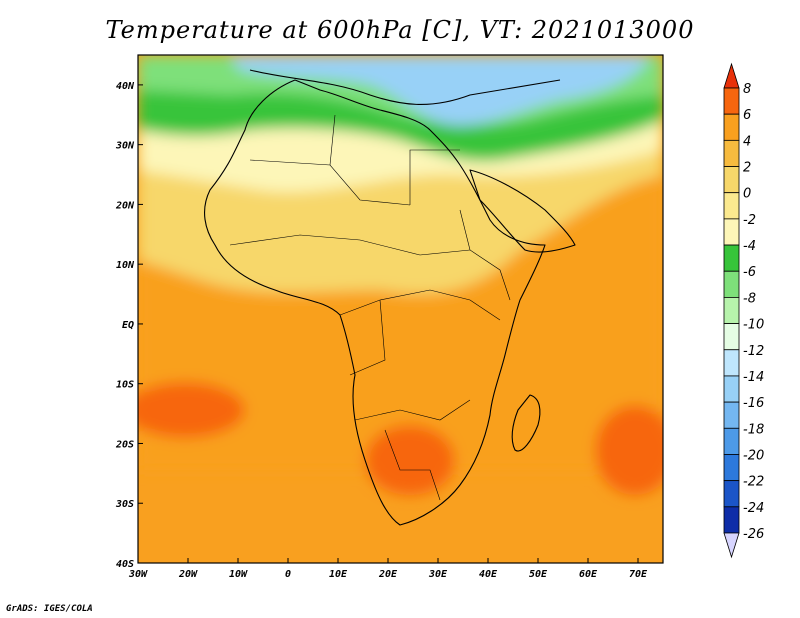 The width and height of the screenshot is (800, 618). I want to click on colorbar-label: -4, so click(749, 246).